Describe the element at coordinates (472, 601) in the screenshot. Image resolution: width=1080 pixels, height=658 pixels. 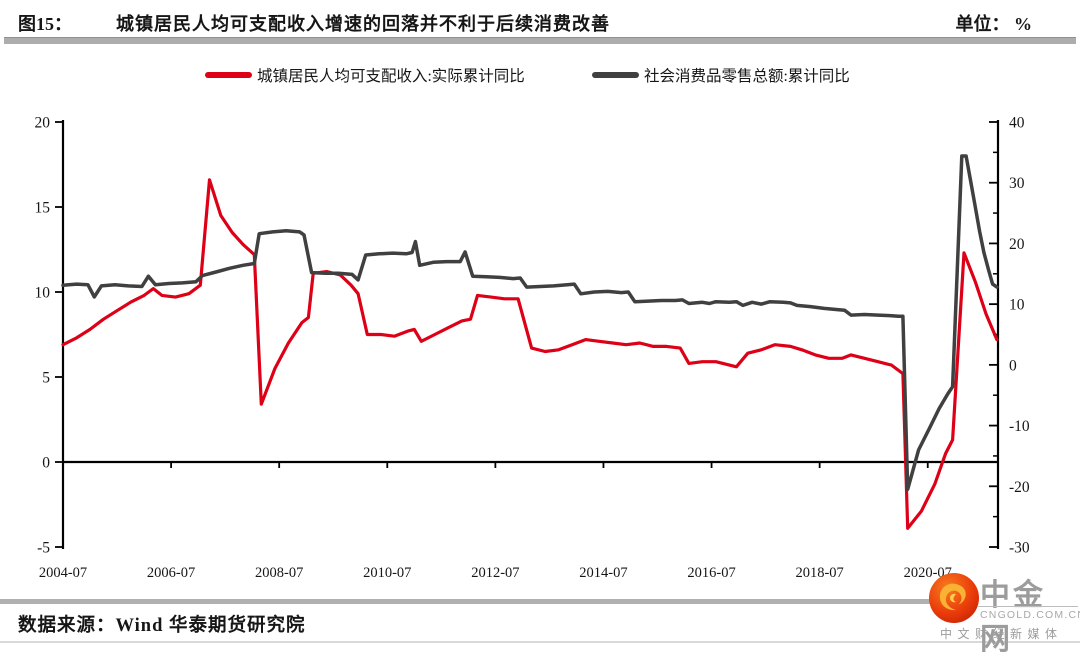
I see `bottom-divider` at that location.